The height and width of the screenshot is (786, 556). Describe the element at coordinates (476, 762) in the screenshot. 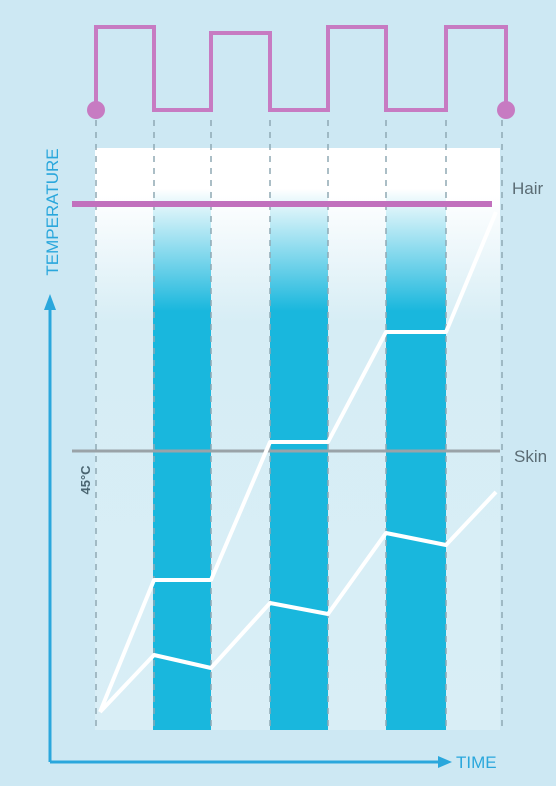

I see `x-axis-label: TIME` at that location.